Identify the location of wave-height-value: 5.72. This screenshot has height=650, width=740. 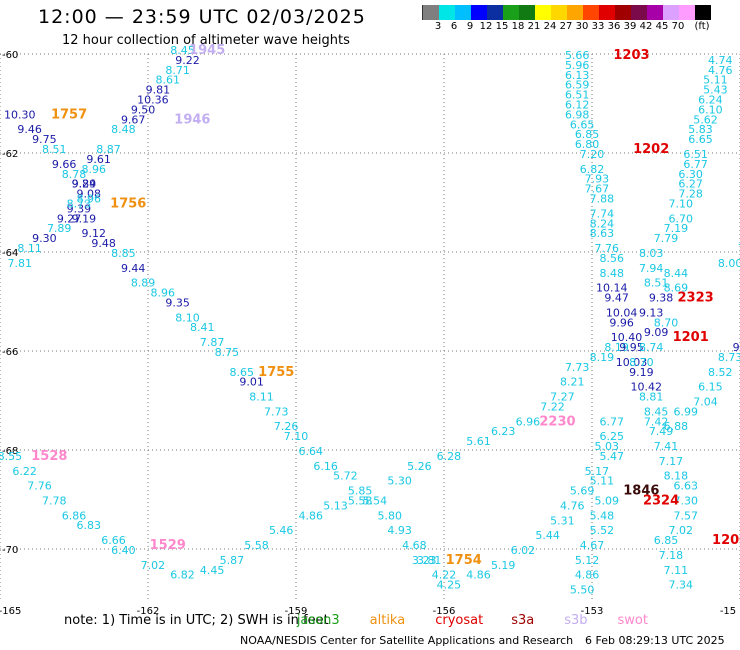
(345, 476).